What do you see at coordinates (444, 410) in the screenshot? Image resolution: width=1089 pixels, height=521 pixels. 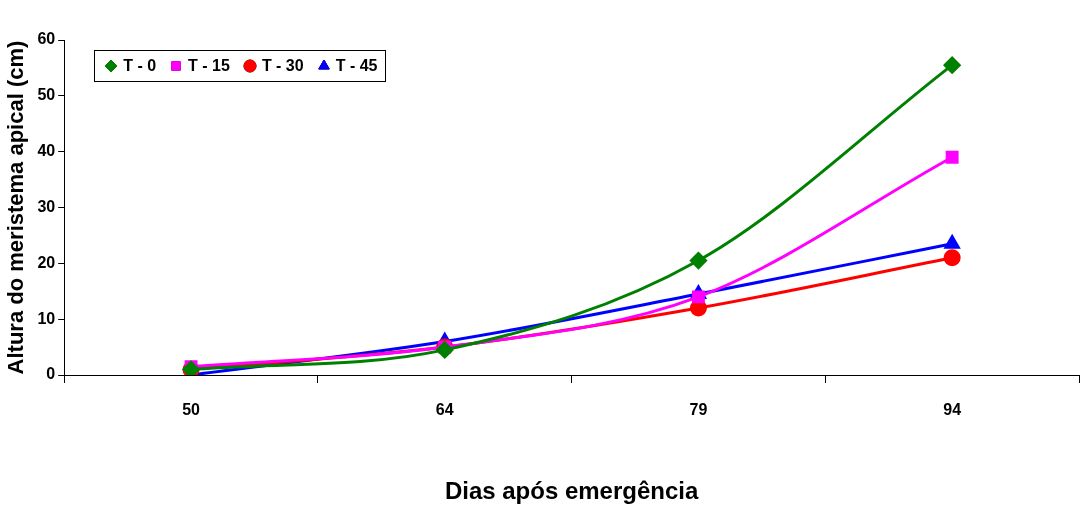 I see `x-tick-label: 64` at bounding box center [444, 410].